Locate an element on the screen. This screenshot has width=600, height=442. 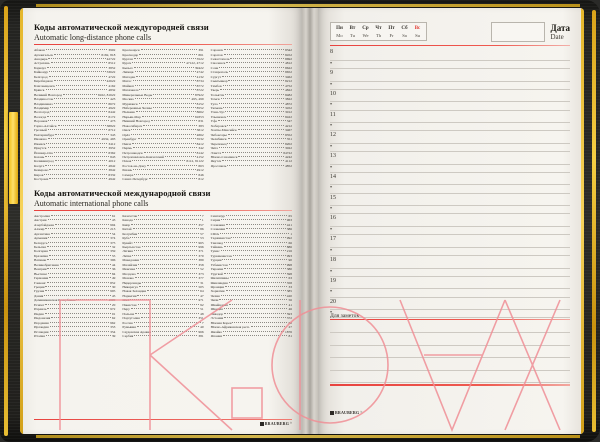
code-row-value: 8442 is located at coordinates (112, 112).